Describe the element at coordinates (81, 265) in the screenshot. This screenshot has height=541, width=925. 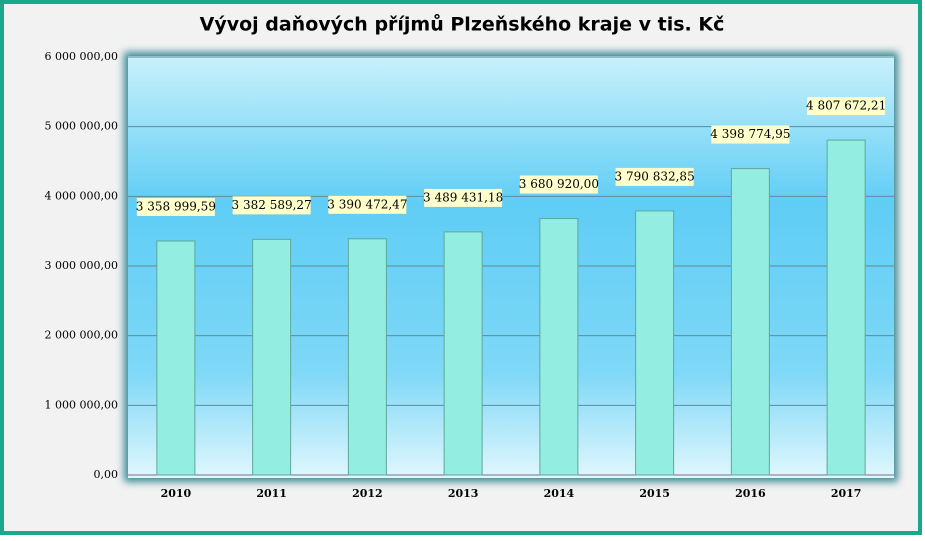
I see `y-tick-label: 3 000 000,00` at that location.